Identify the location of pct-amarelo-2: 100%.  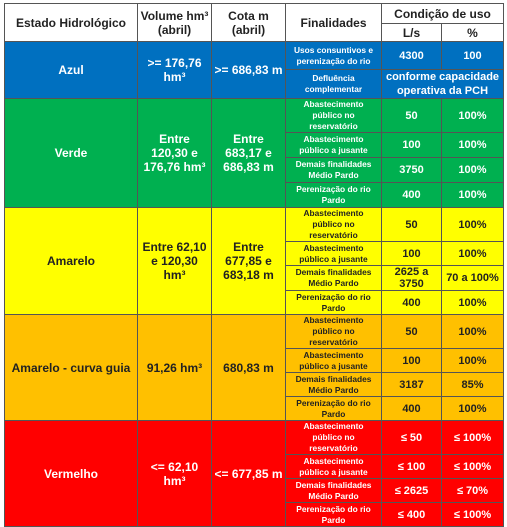
(472, 253).